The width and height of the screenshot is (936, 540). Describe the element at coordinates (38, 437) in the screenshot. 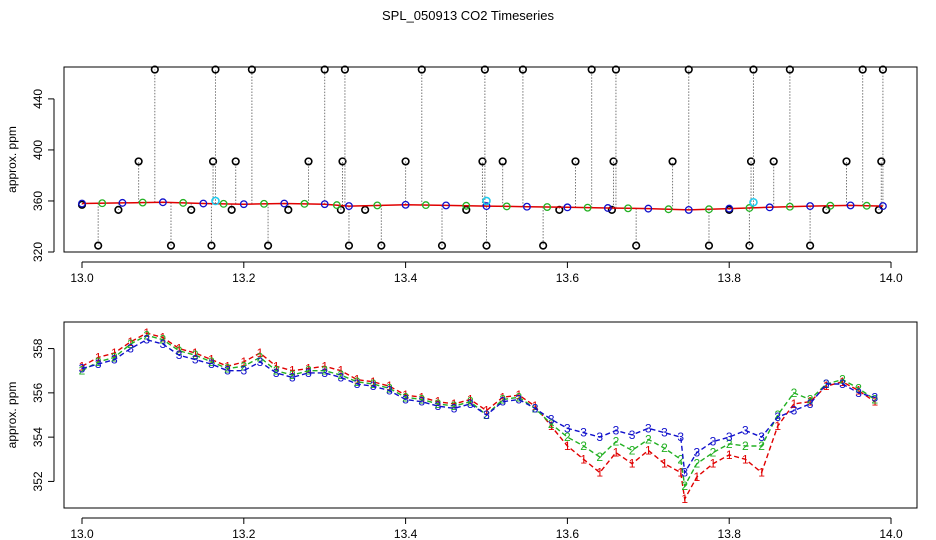

I see `y-tick-label: 354` at that location.